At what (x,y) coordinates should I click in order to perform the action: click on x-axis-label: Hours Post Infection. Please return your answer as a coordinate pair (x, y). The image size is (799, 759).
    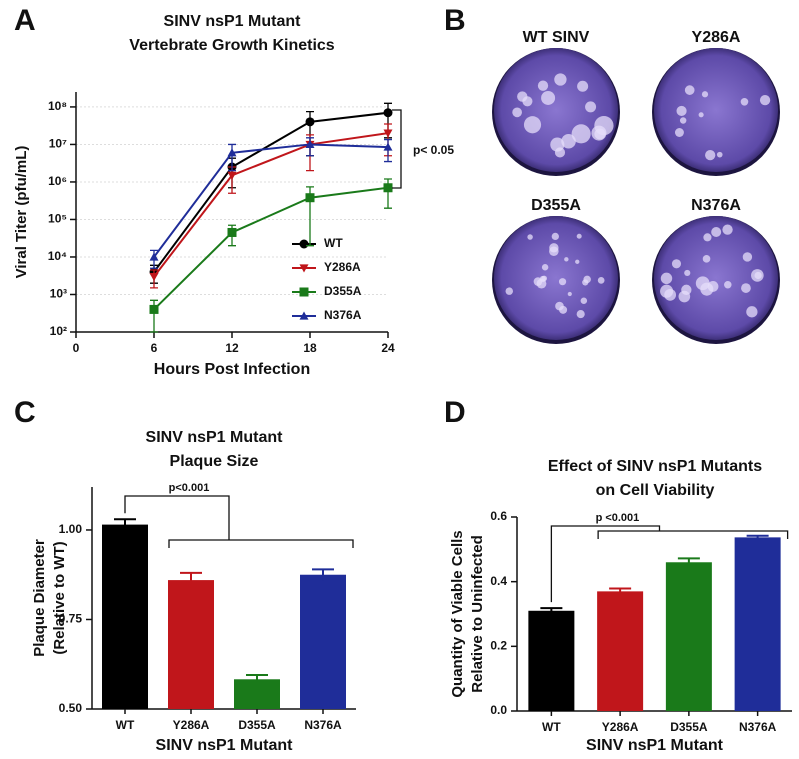
    Looking at the image, I should click on (232, 369).